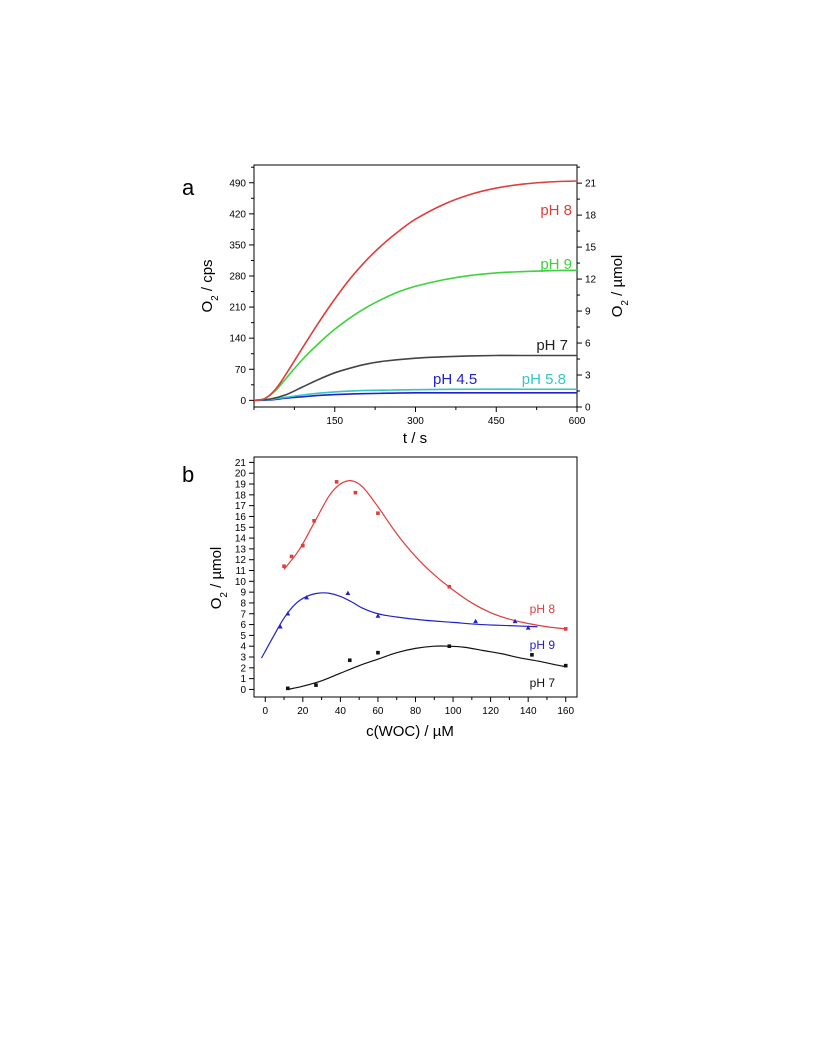 The image size is (816, 1056). I want to click on panel-b-x-axis: 0 20 40 60 80 100 120 140 160, so click(418, 707).